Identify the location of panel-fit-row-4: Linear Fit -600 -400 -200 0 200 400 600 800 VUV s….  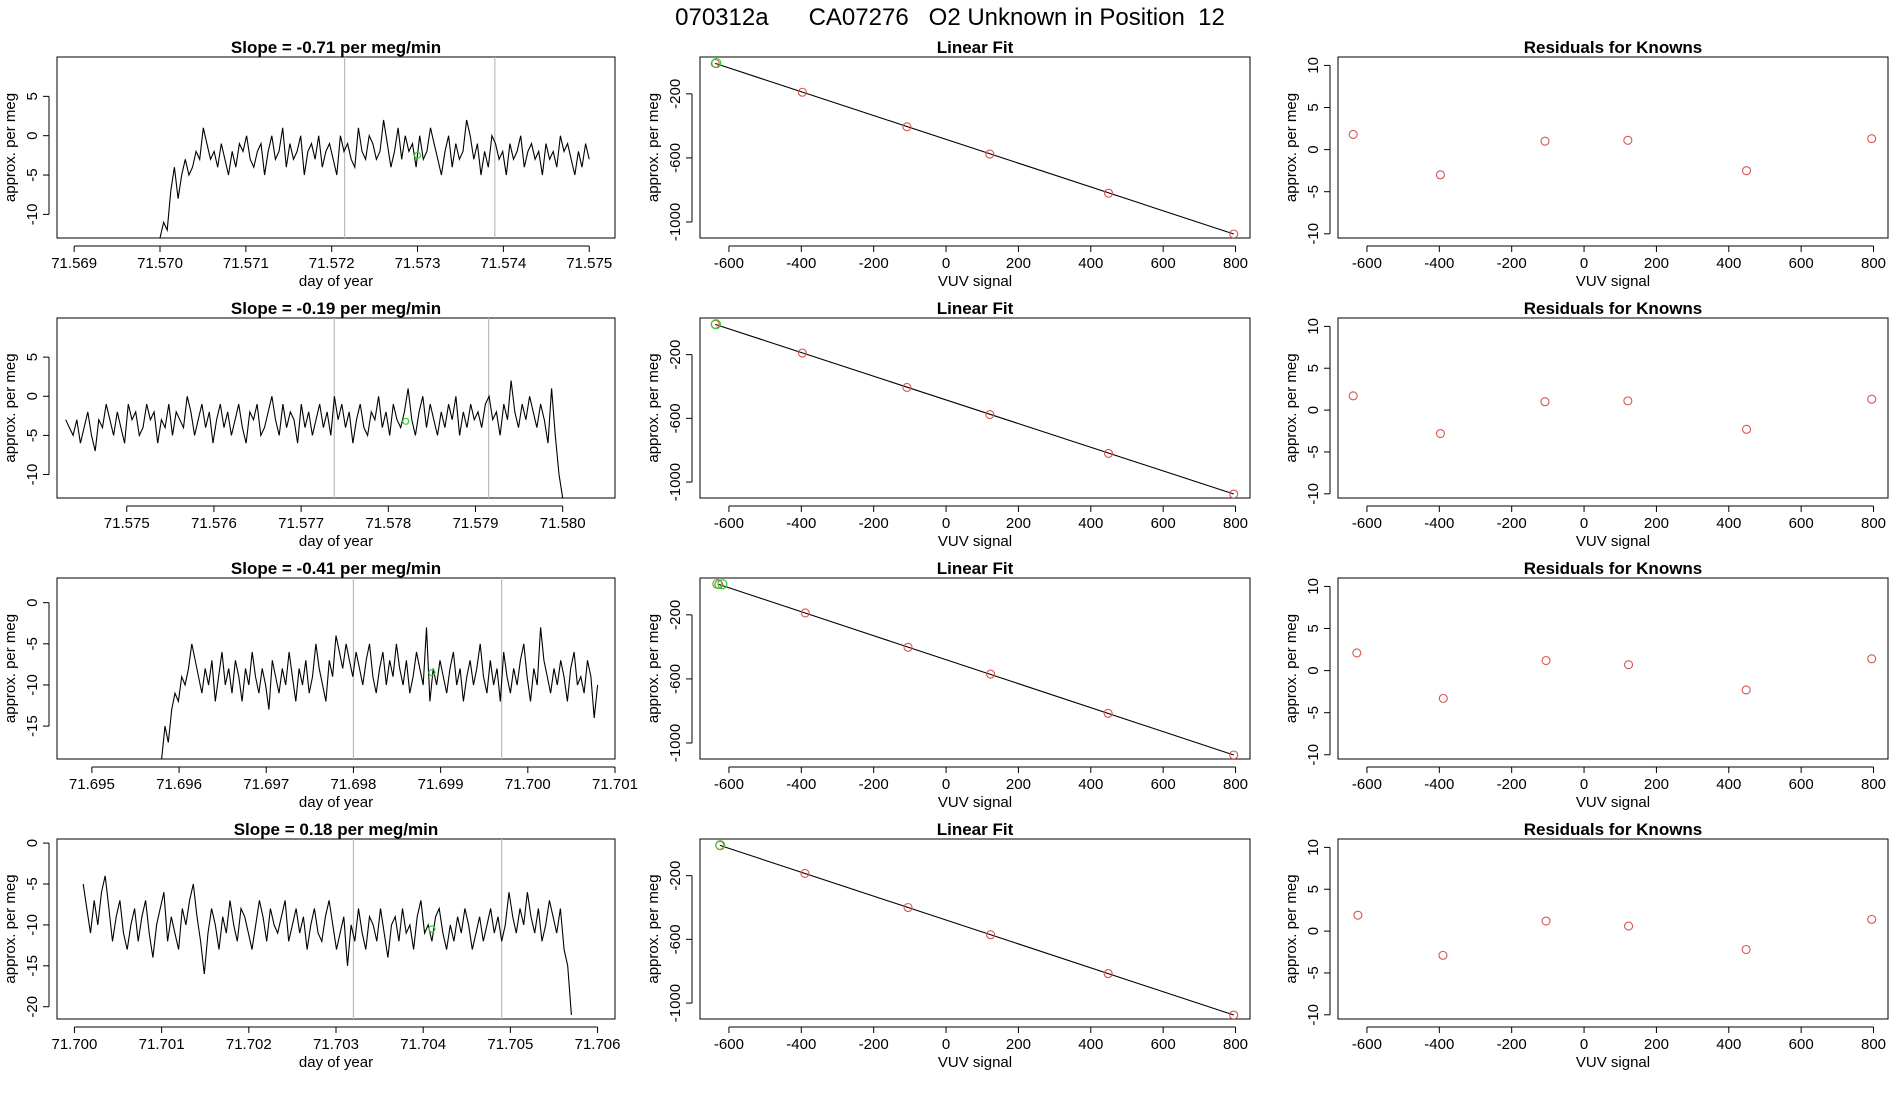
(948, 945).